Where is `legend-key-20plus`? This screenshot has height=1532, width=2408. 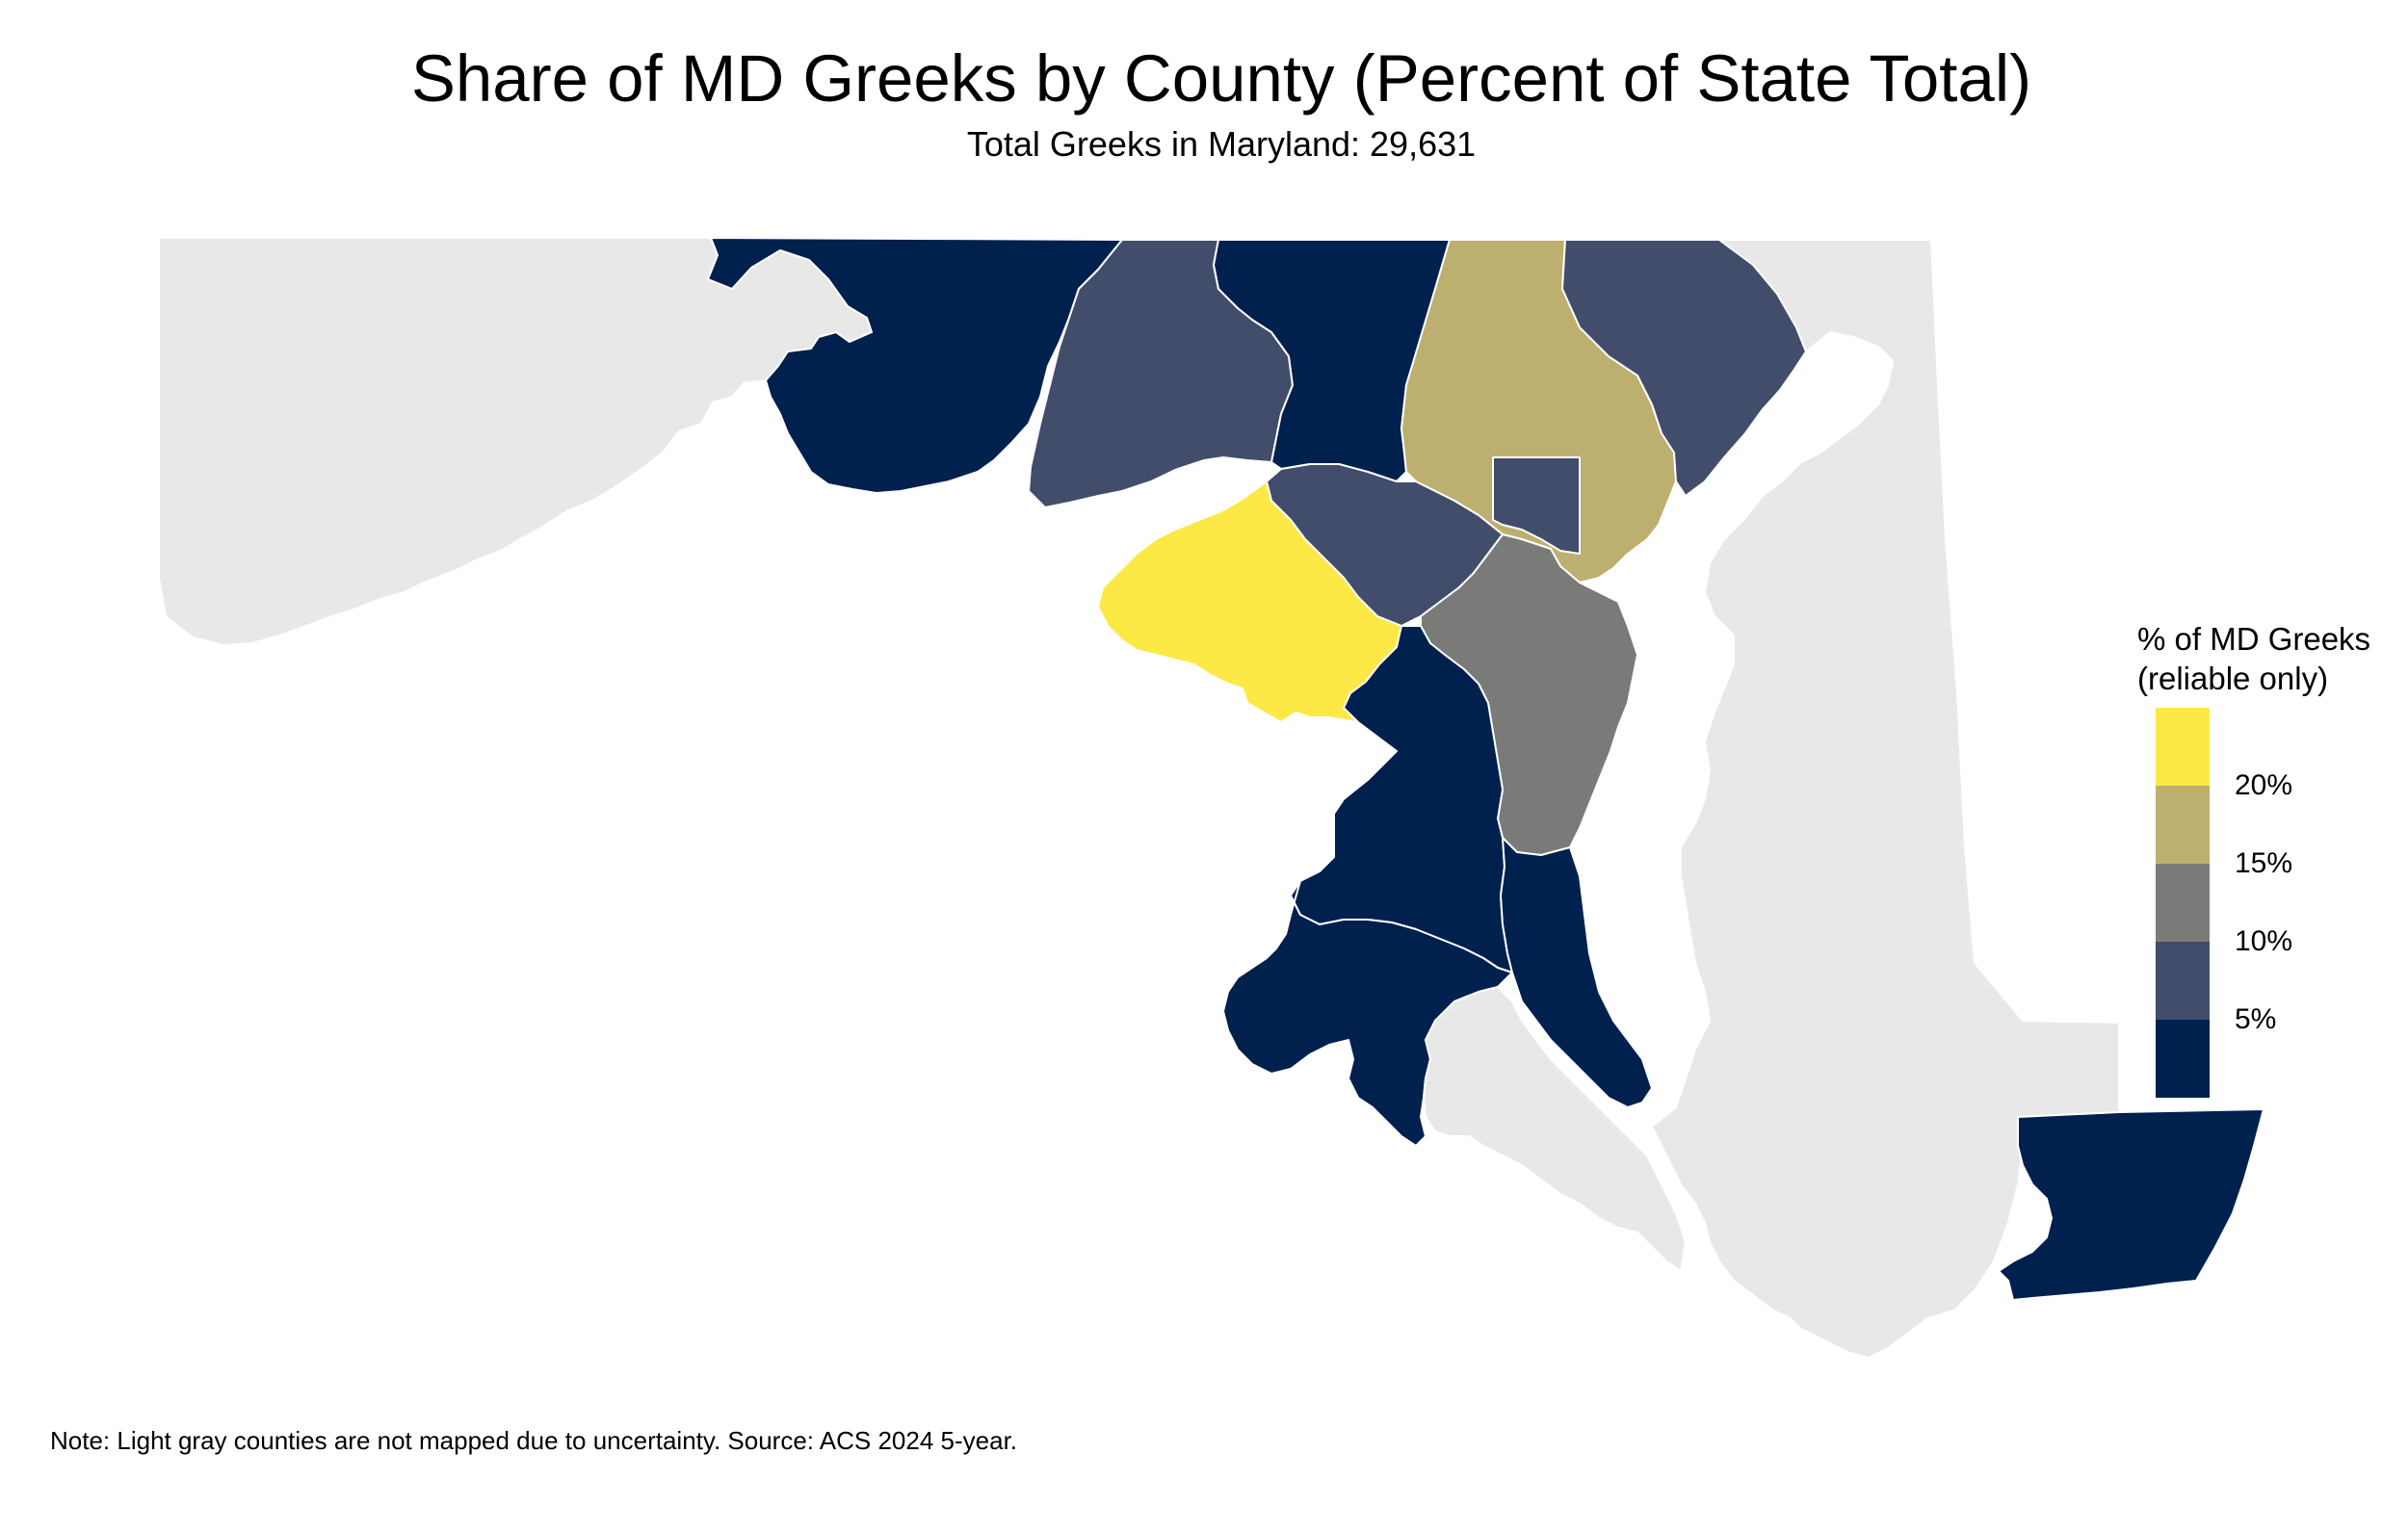 legend-key-20plus is located at coordinates (2183, 747).